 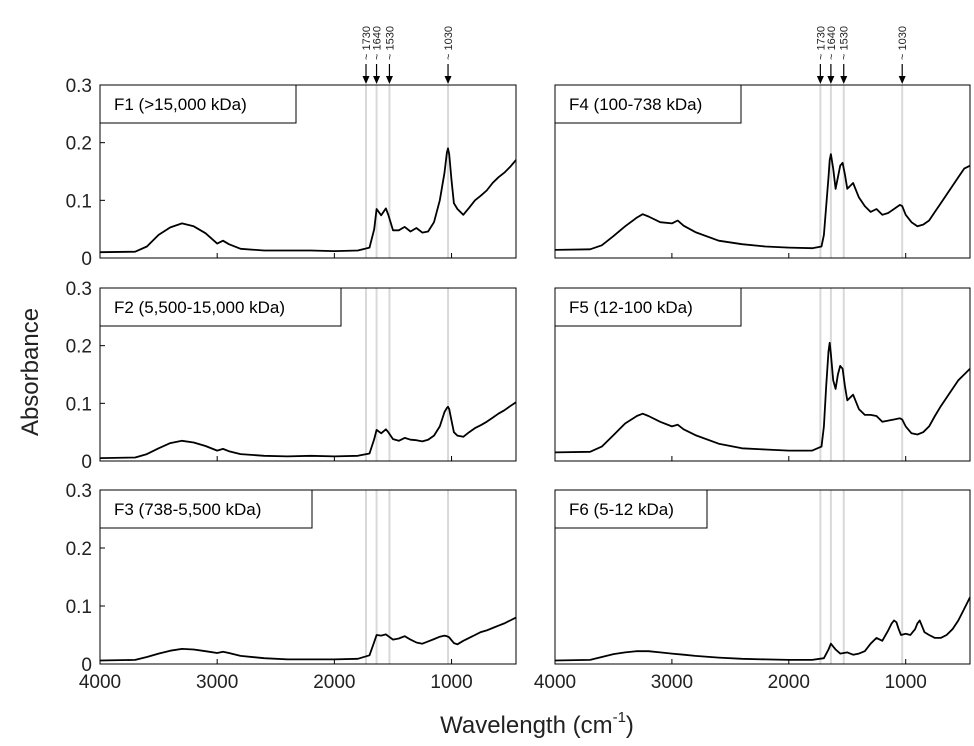 I want to click on spectrum-line-f6, so click(x=762, y=629).